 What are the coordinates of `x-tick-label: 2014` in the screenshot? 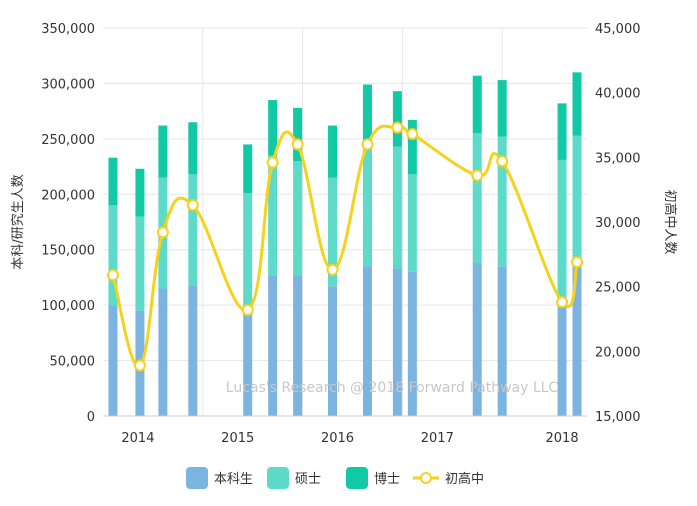 It's located at (137, 438).